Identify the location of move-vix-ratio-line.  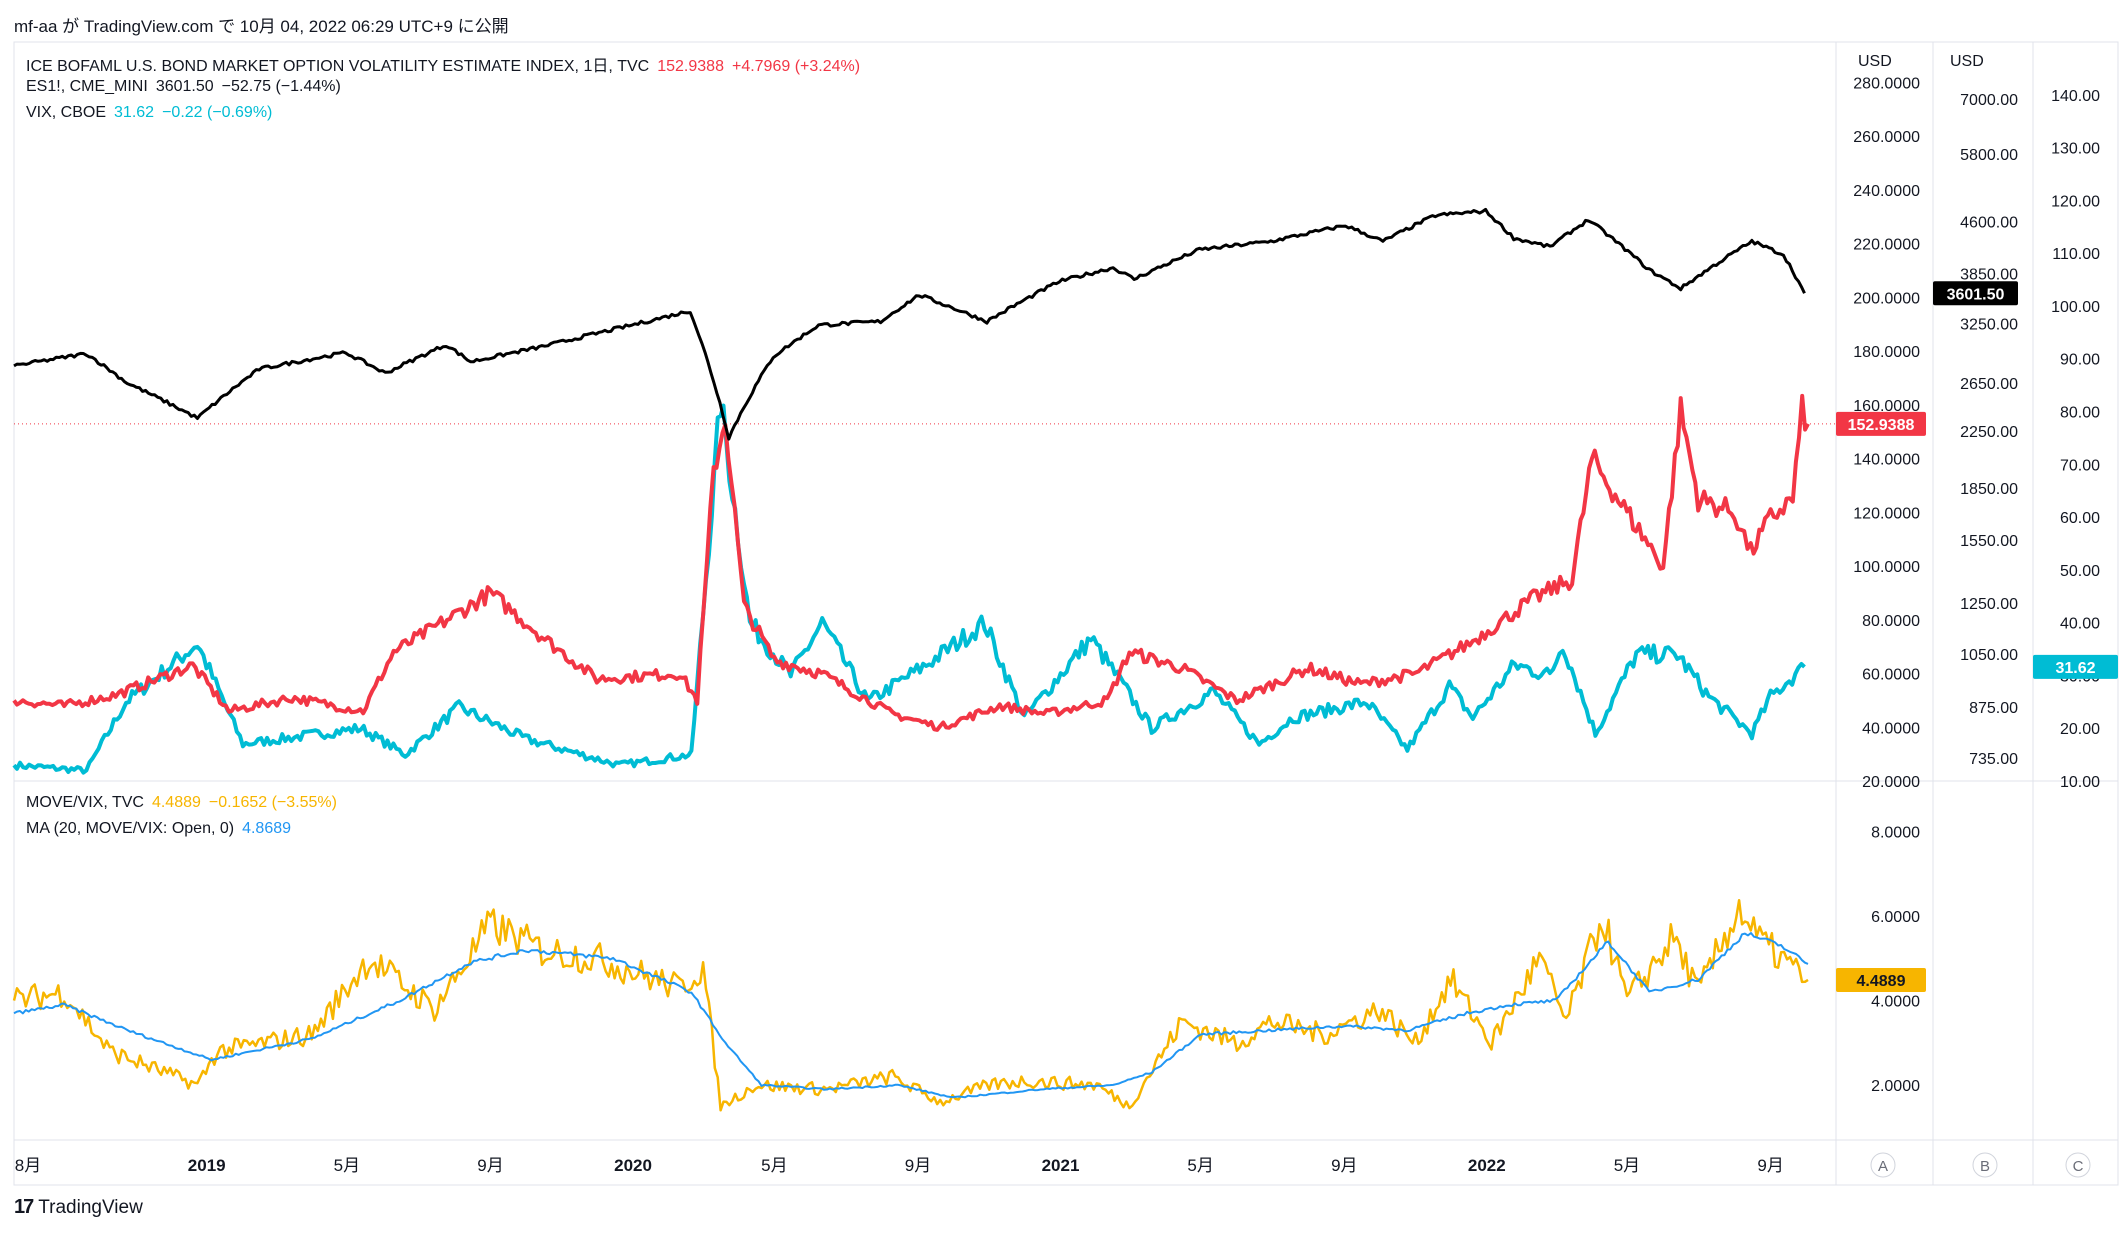
(910, 1005).